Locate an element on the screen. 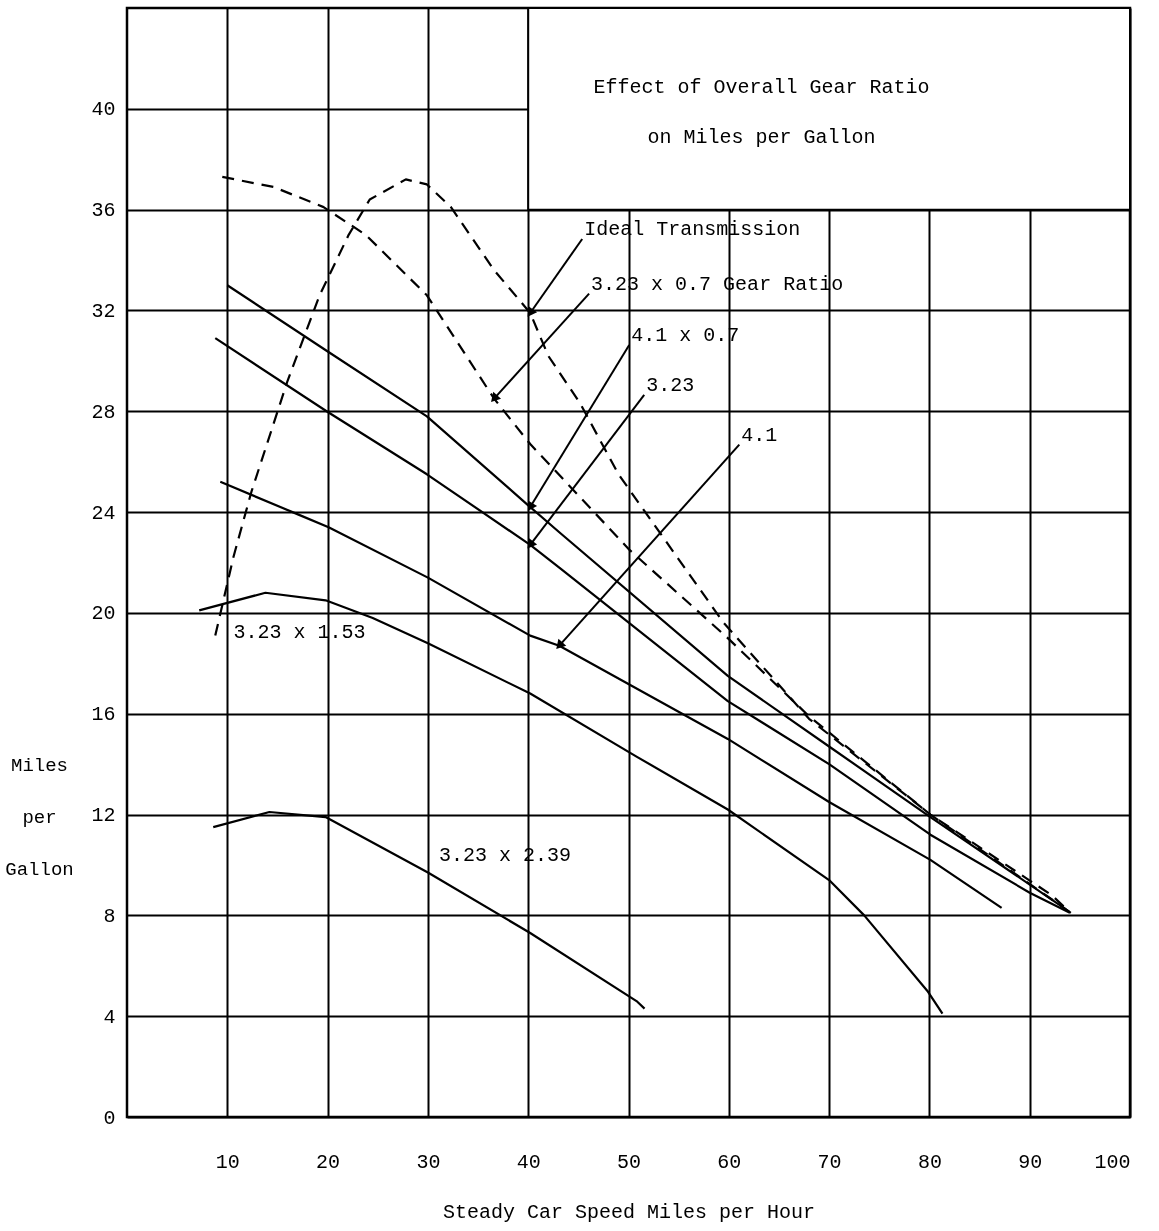  y-tick-label: 36 is located at coordinates (103, 211).